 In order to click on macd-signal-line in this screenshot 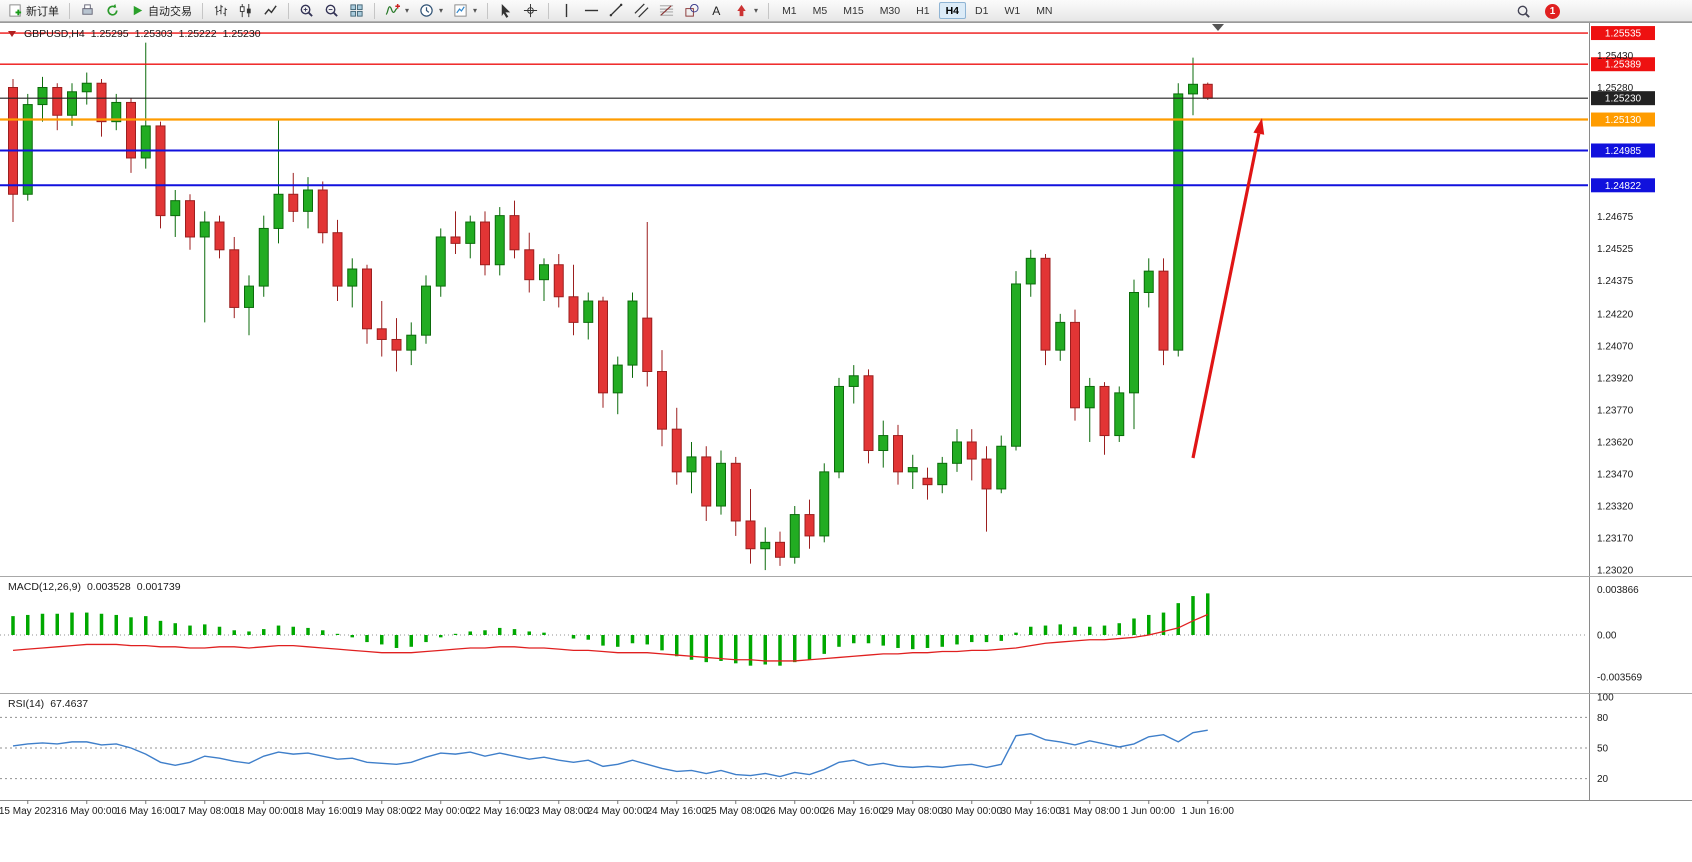, I will do `click(610, 637)`.